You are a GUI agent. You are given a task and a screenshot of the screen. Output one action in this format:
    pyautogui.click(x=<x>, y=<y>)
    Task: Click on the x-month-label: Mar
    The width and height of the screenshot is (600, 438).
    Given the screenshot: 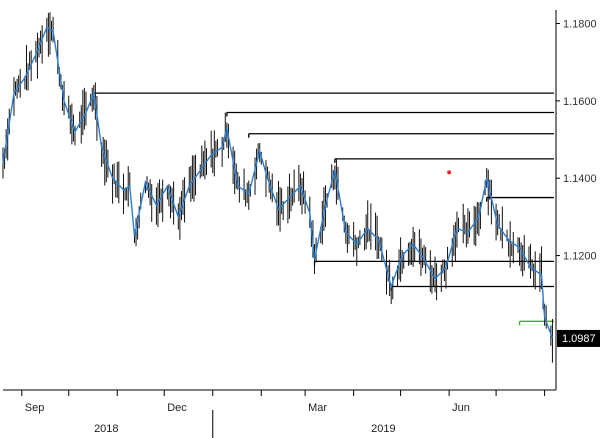 What is the action you would take?
    pyautogui.click(x=317, y=408)
    